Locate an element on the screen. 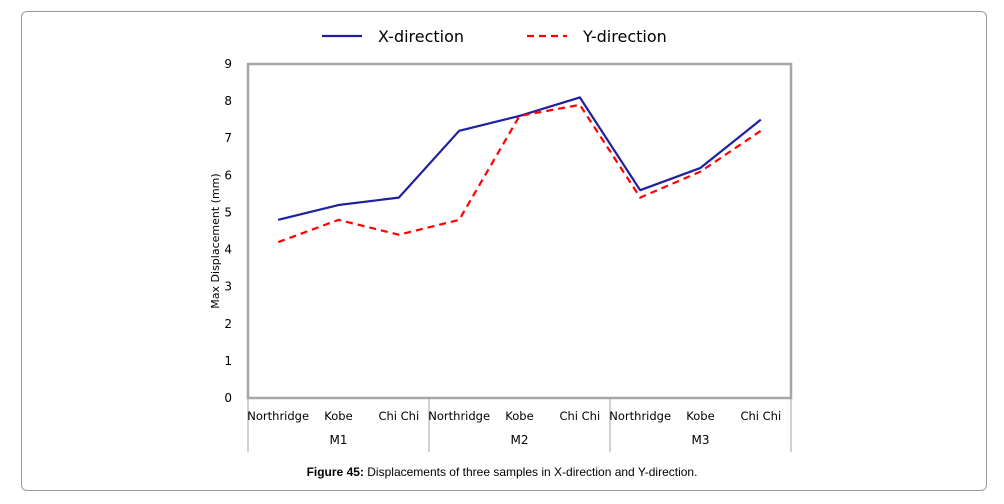 Image resolution: width=1004 pixels, height=504 pixels. y-tick-label: 7 is located at coordinates (228, 138).